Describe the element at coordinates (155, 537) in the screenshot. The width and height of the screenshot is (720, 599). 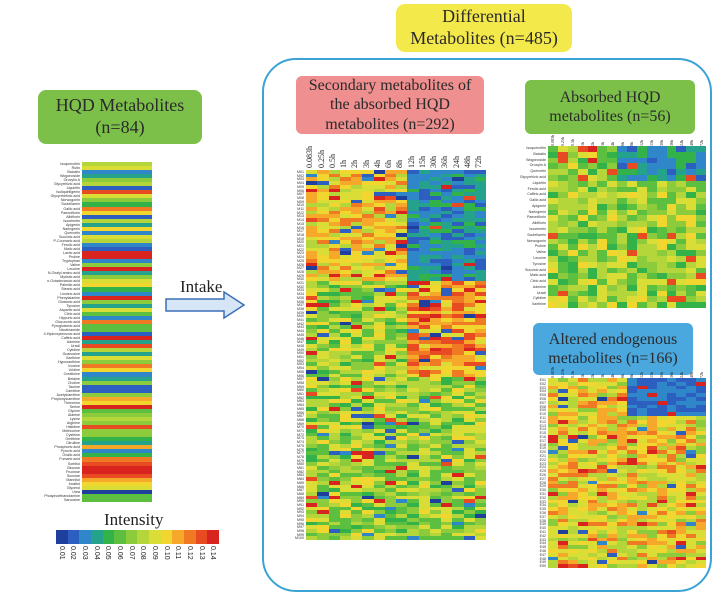
I see `legend-swatch` at that location.